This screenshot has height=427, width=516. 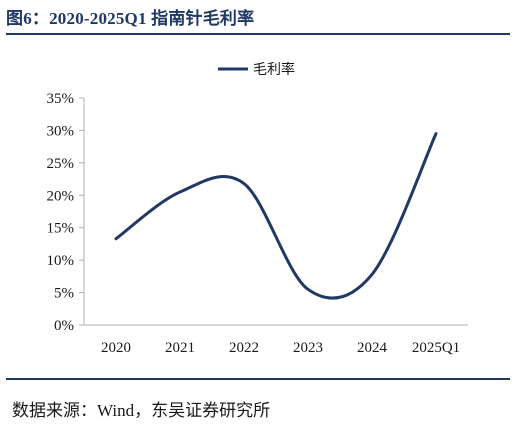 What do you see at coordinates (64, 326) in the screenshot?
I see `y-tick-label: 0%` at bounding box center [64, 326].